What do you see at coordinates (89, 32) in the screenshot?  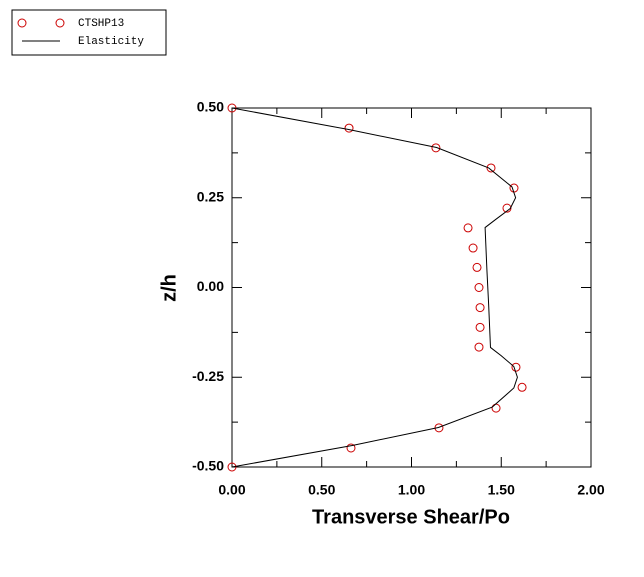 I see `legend-box` at bounding box center [89, 32].